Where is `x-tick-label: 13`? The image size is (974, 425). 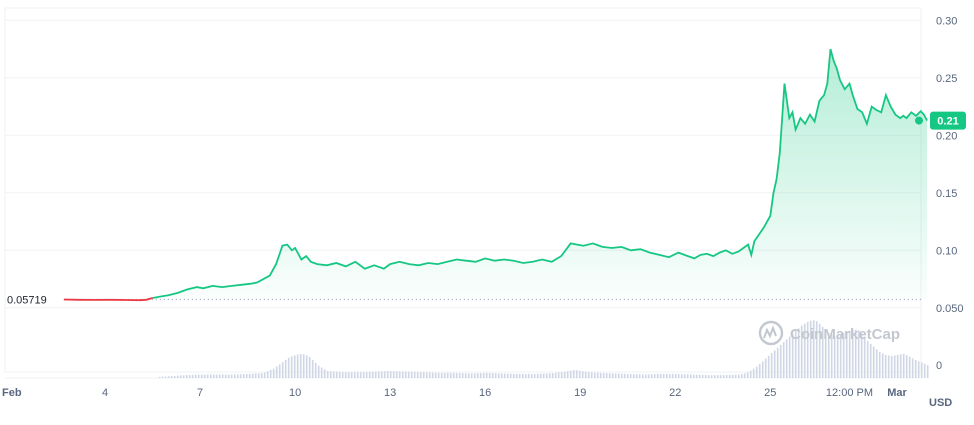 x-tick-label: 13 is located at coordinates (390, 393).